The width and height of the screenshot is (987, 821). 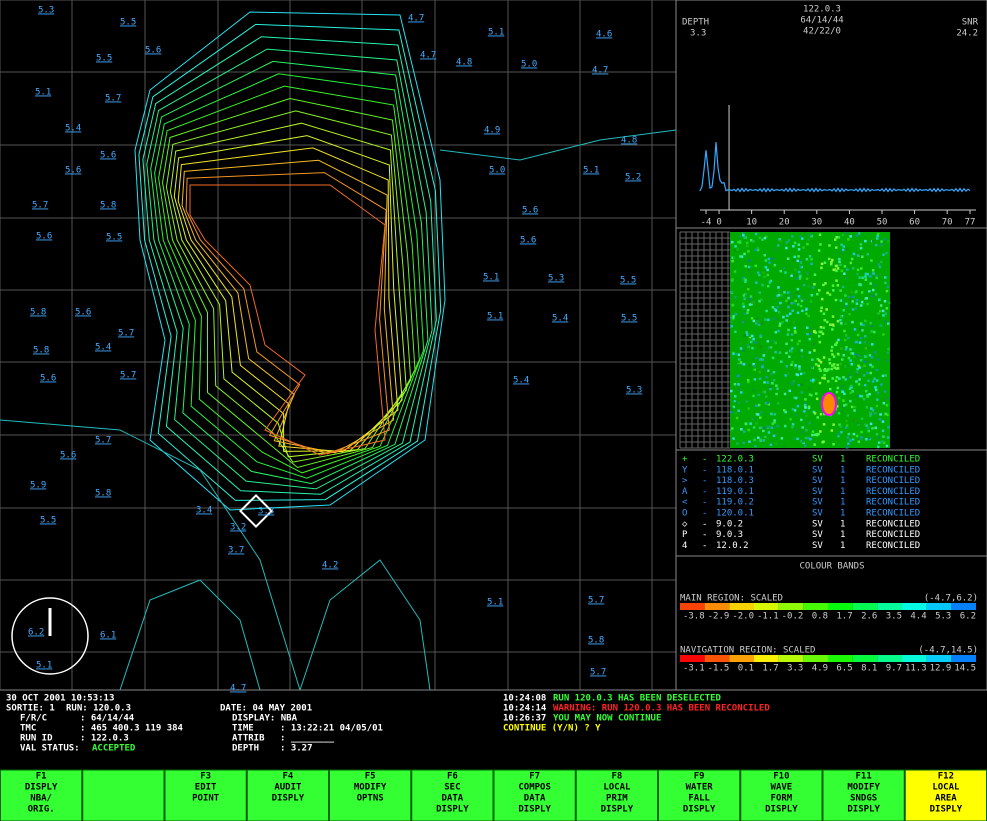 I want to click on sounding: 5.6, so click(x=83, y=313).